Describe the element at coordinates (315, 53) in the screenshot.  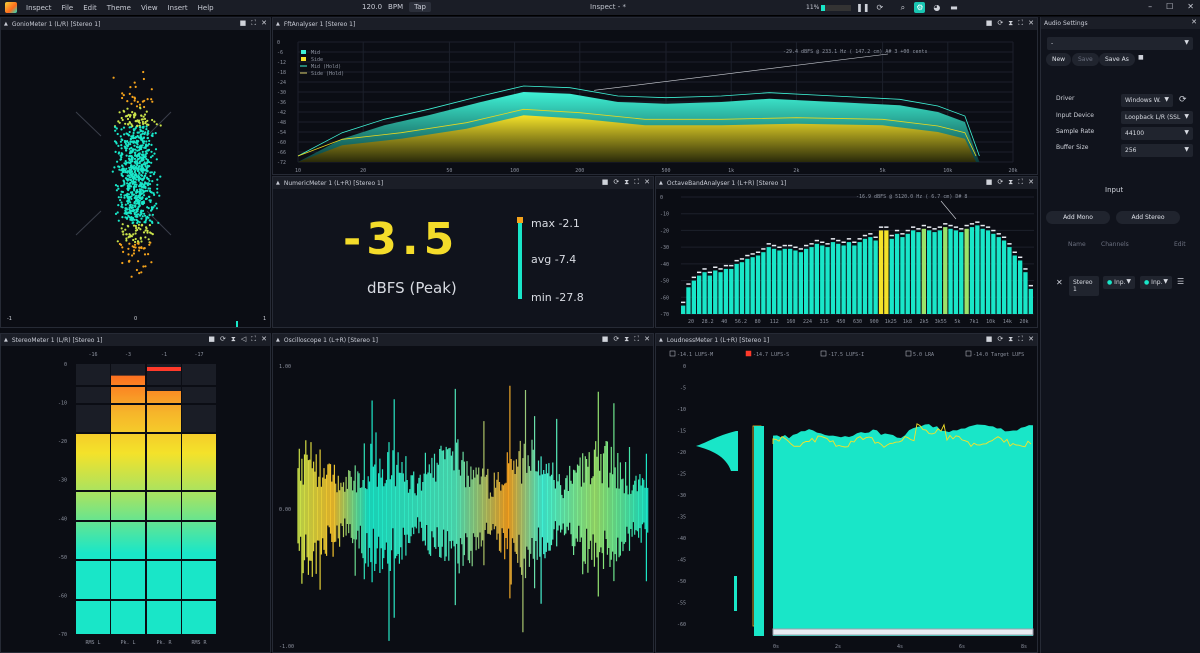
I see `legend-label: Mid` at that location.